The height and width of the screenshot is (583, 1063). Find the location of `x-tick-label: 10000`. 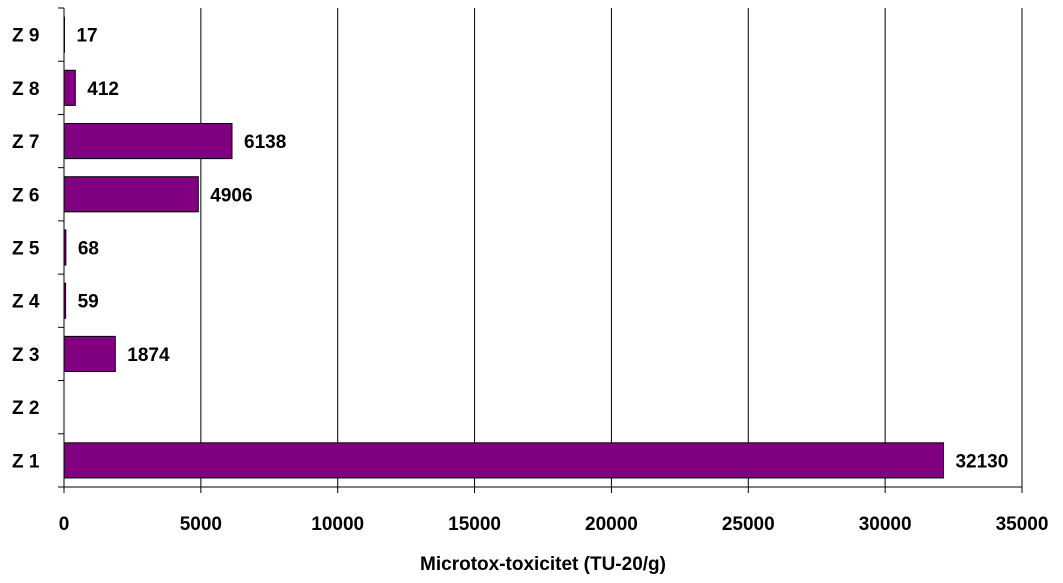

x-tick-label: 10000 is located at coordinates (337, 524).